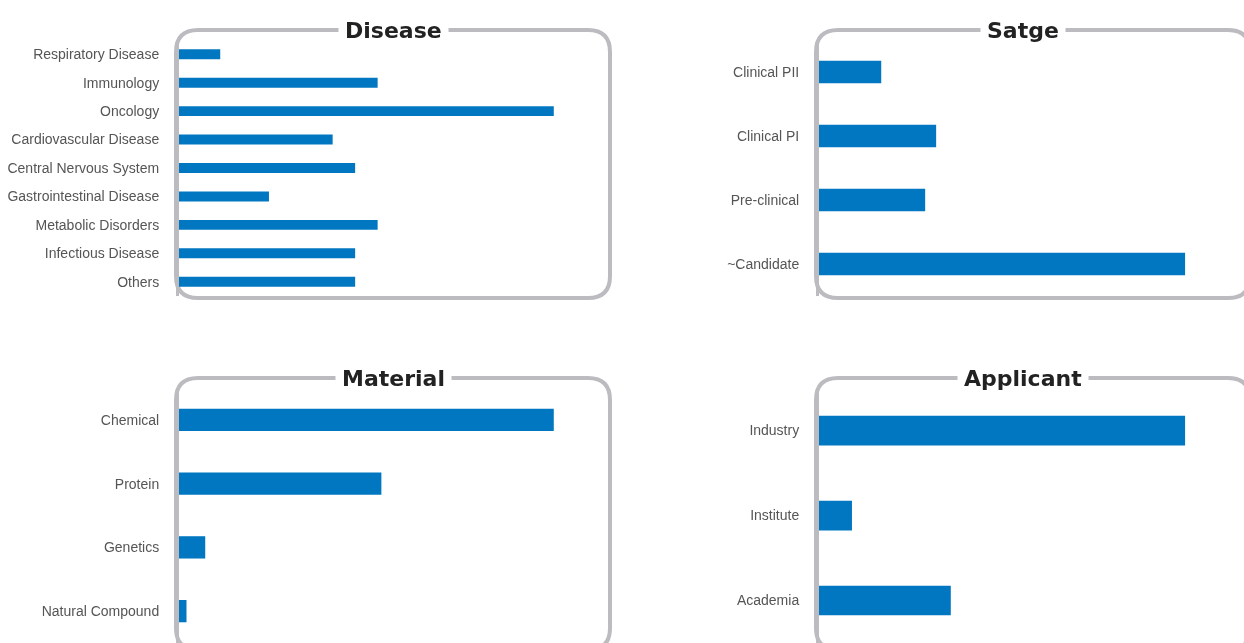  What do you see at coordinates (1023, 30) in the screenshot?
I see `chart-title: Satge` at bounding box center [1023, 30].